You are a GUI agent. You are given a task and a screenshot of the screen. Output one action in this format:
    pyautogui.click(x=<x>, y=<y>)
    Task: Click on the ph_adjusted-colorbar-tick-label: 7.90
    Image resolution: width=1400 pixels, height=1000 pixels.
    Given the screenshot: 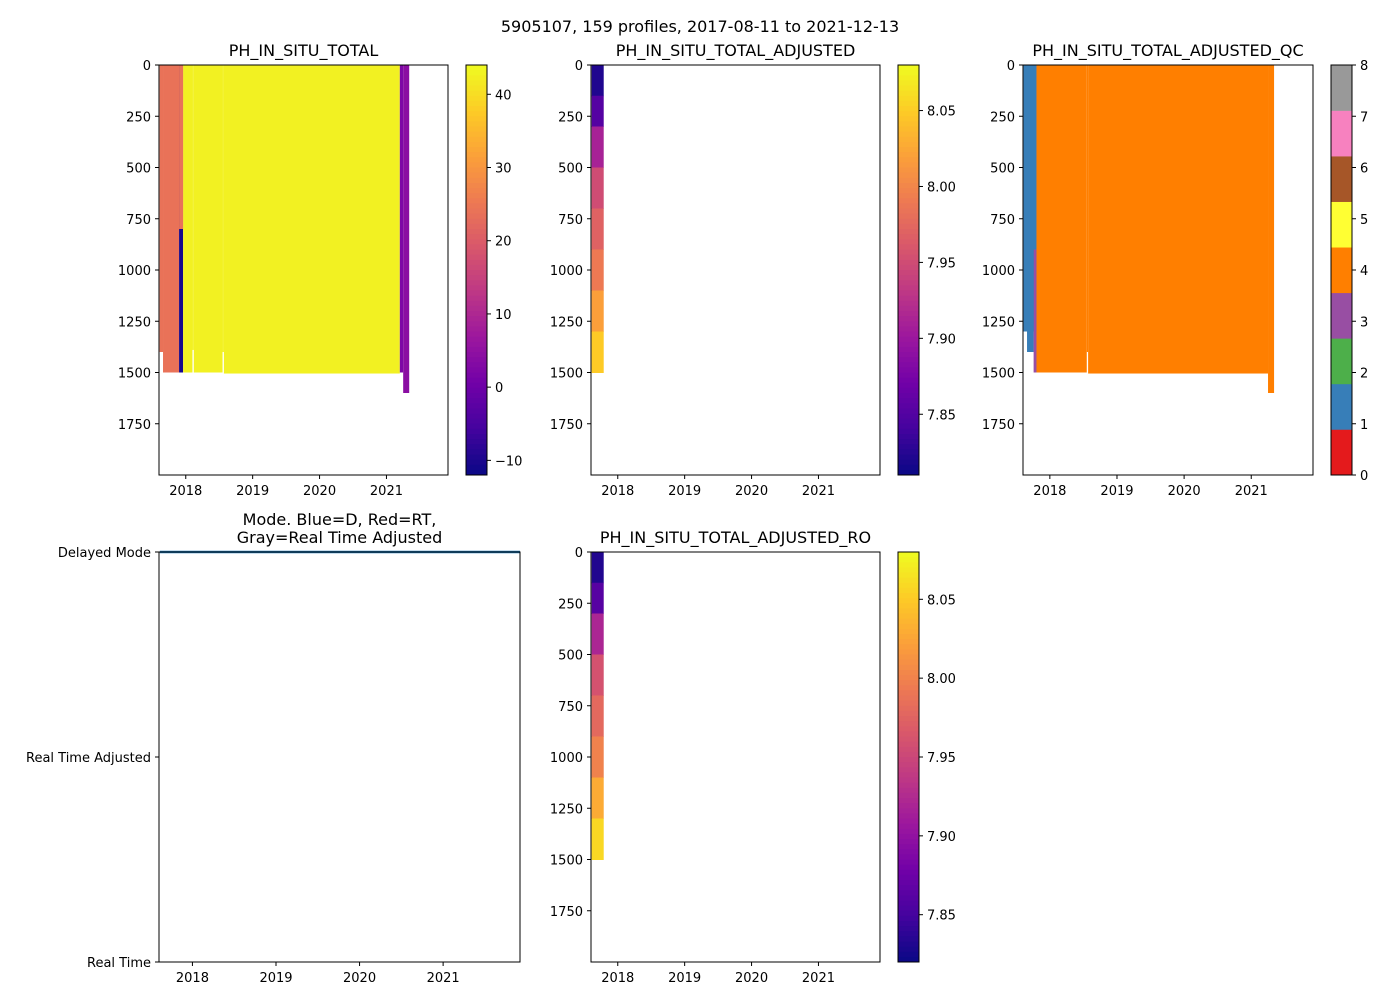 What is the action you would take?
    pyautogui.click(x=941, y=339)
    